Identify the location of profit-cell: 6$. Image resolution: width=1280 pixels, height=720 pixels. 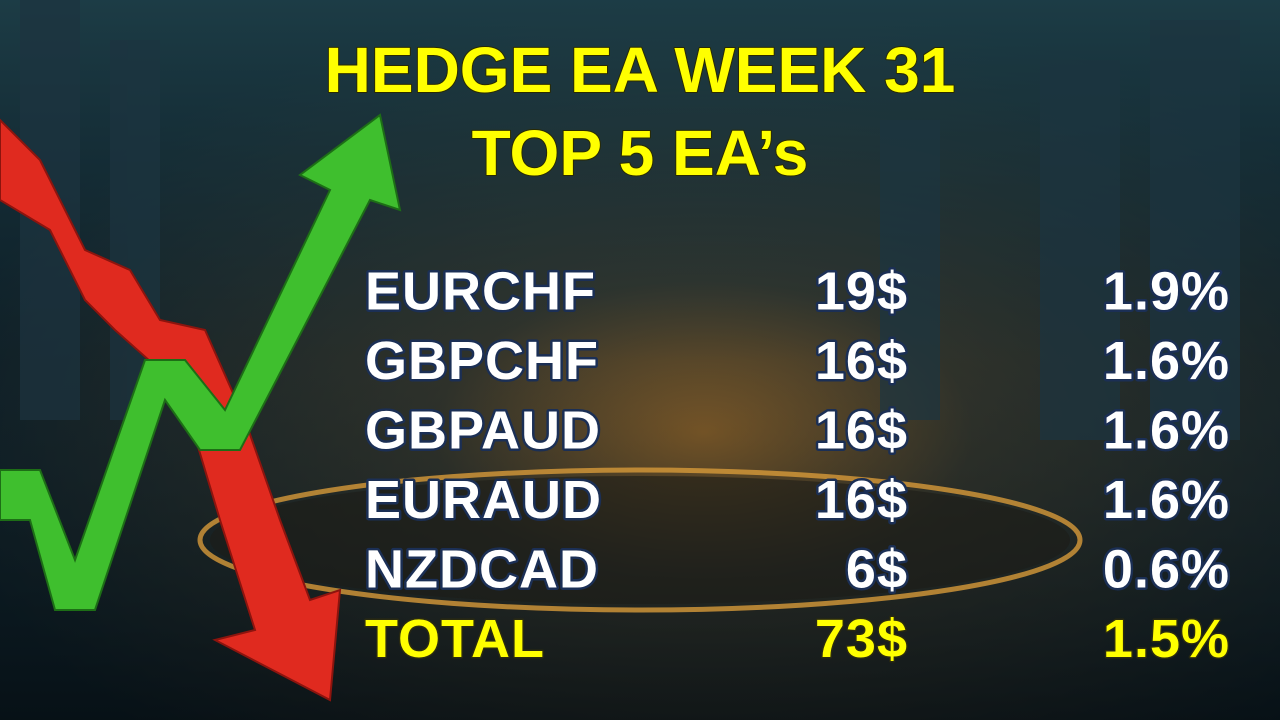
(877, 569).